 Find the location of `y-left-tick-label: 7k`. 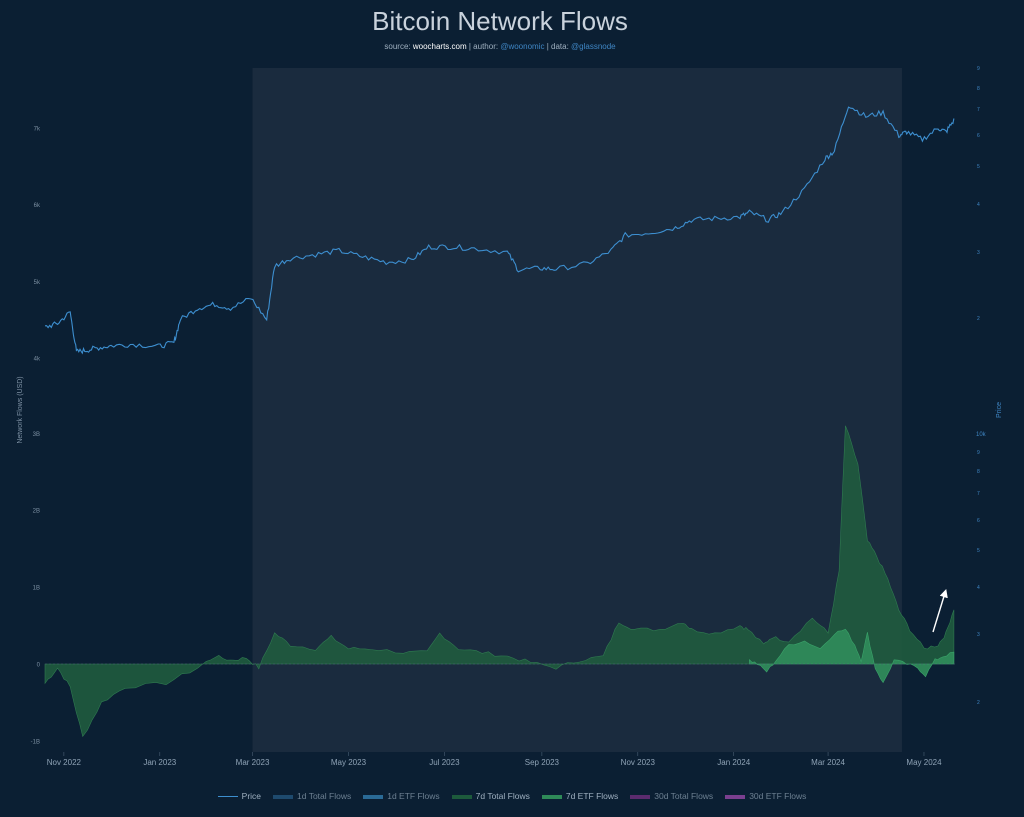

y-left-tick-label: 7k is located at coordinates (37, 130).